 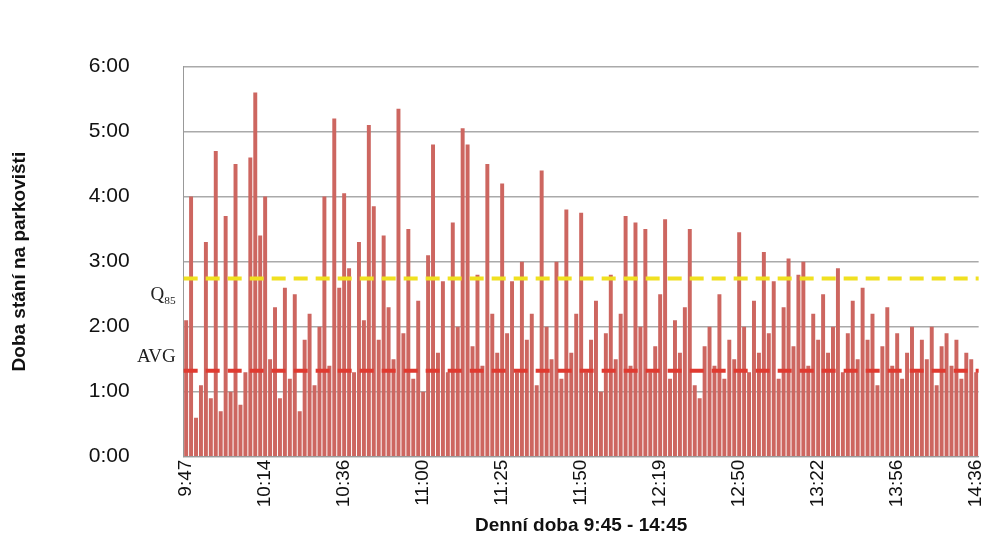 I want to click on x-tick-label: 10:36, so click(x=343, y=483).